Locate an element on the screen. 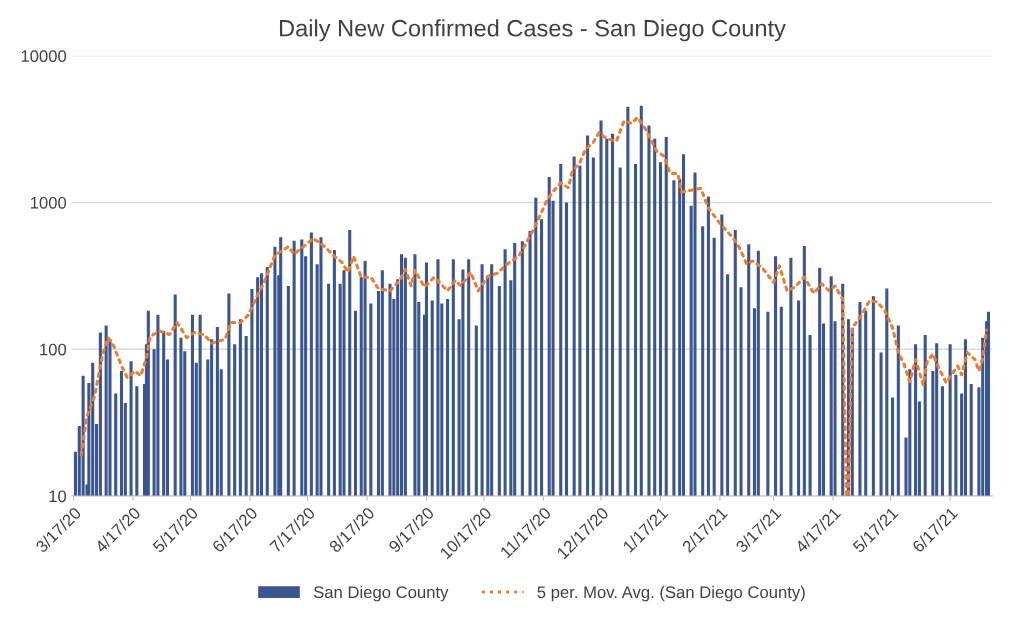  y-tick-label: 10000 is located at coordinates (44, 56).